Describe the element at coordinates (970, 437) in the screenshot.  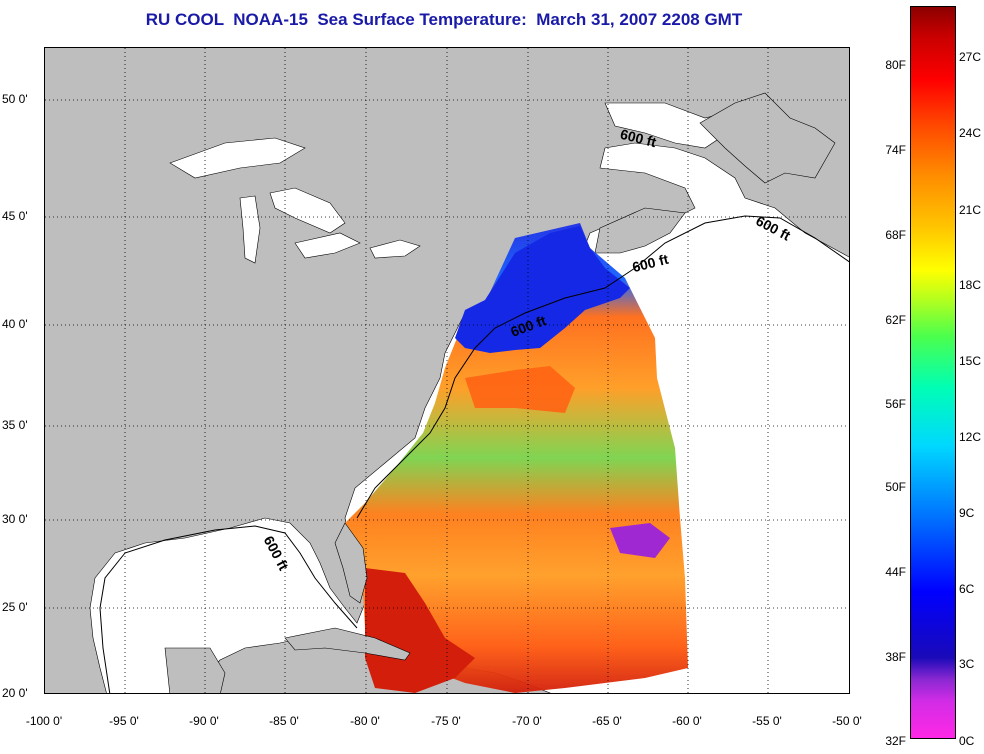
I see `colorbar-c-label: 12C` at that location.